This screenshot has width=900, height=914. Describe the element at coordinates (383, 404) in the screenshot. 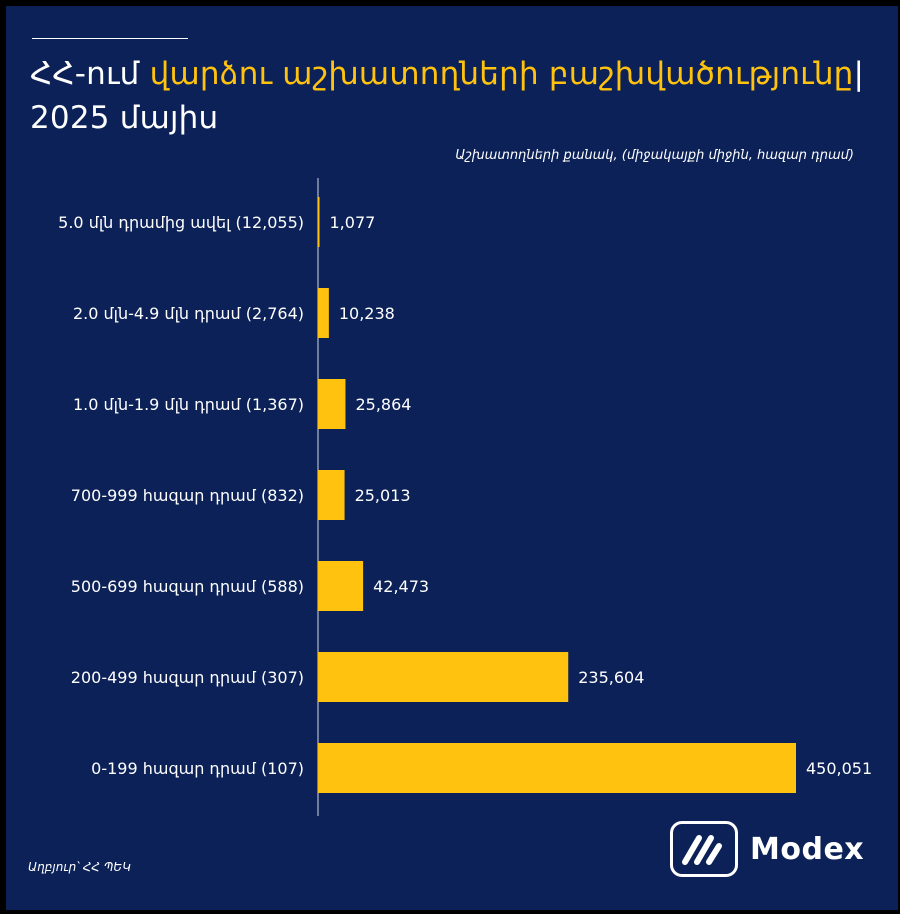

I see `value-label-2: 25,864` at that location.